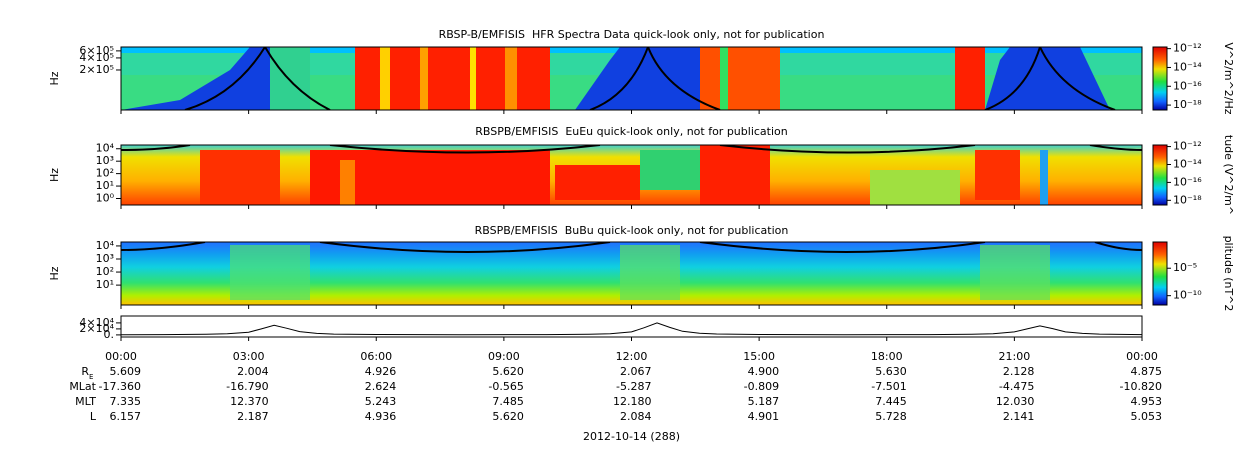 The width and height of the screenshot is (1250, 449). I want to click on colorbar-tick-label: 10⁻¹⁰, so click(1187, 295).